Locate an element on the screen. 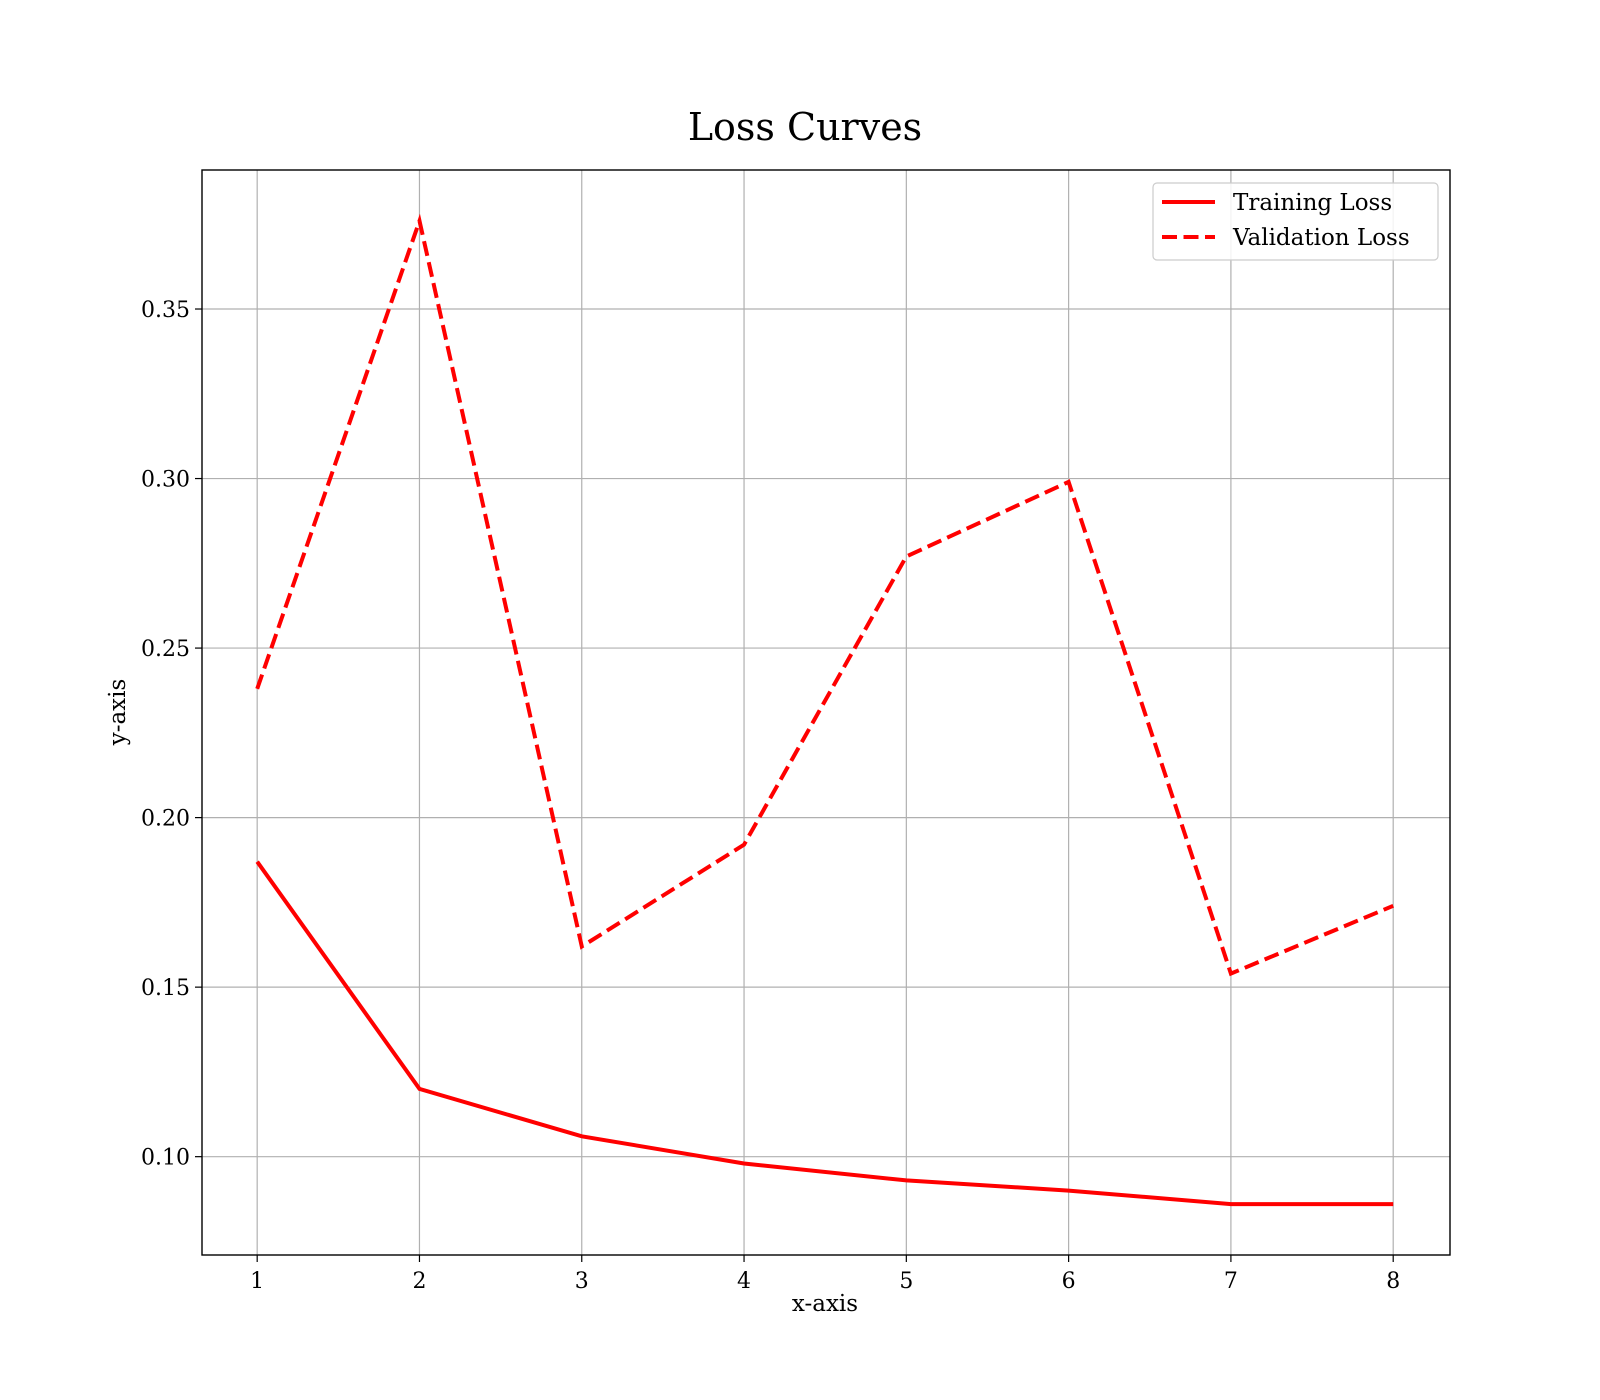 The height and width of the screenshot is (1400, 1600). legend-box is located at coordinates (1295, 221).